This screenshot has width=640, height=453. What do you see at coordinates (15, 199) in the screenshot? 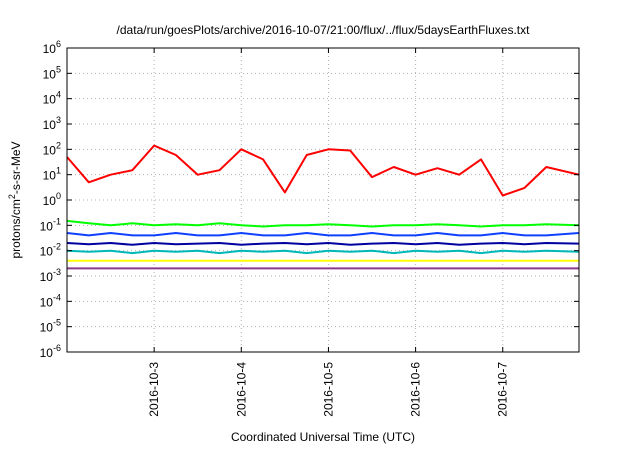
I see `y-axis-label: protons/cm2-s-sr-MeV` at bounding box center [15, 199].